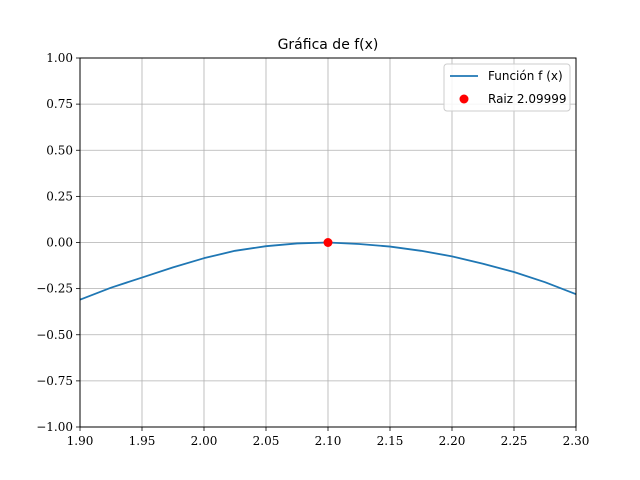  I want to click on x-tick-label: 2.00, so click(204, 441).